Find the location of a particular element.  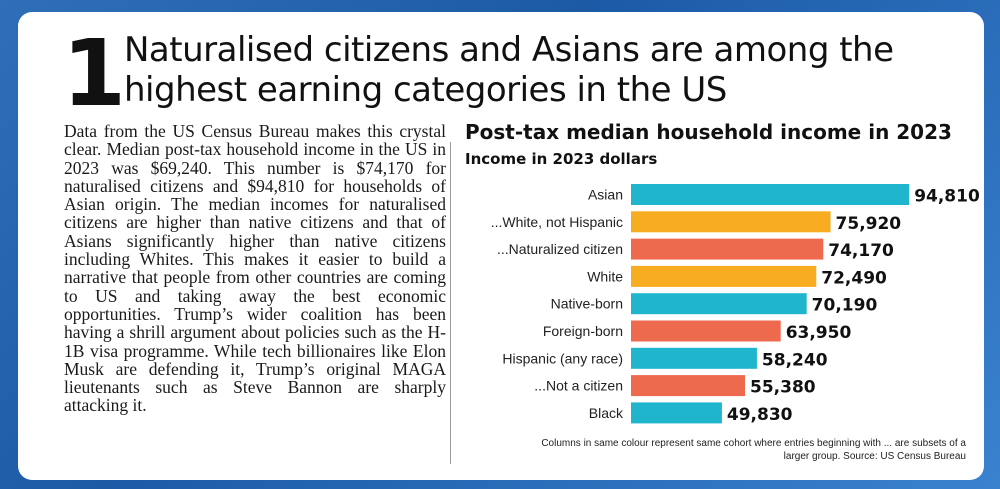

category-label: Asian is located at coordinates (605, 195).